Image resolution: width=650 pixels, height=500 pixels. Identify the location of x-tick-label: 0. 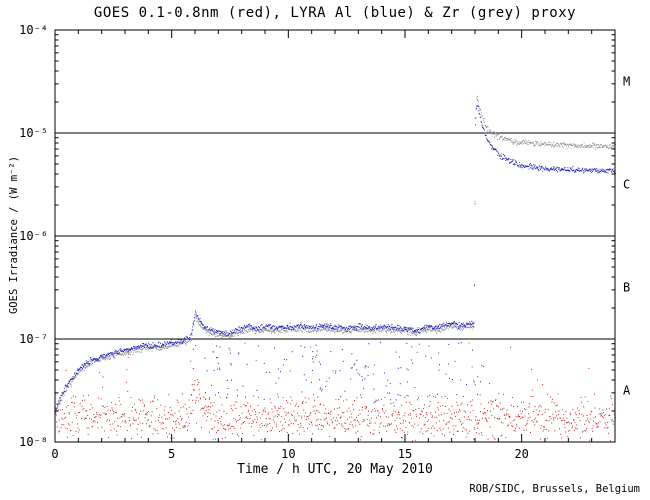
(54, 454).